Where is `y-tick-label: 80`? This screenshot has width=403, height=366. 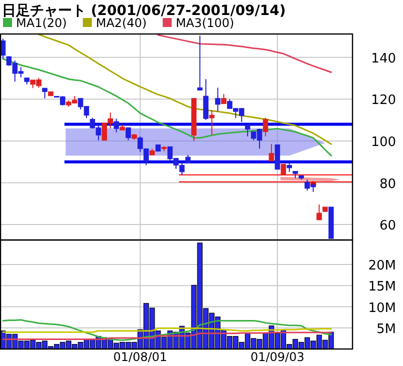
y-tick-label: 80 is located at coordinates (387, 184).